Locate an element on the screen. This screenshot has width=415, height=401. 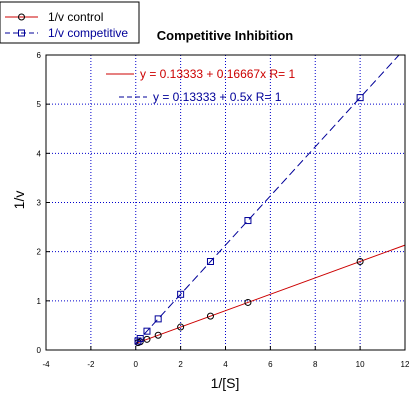
y-tick-label: 2 is located at coordinates (39, 252).